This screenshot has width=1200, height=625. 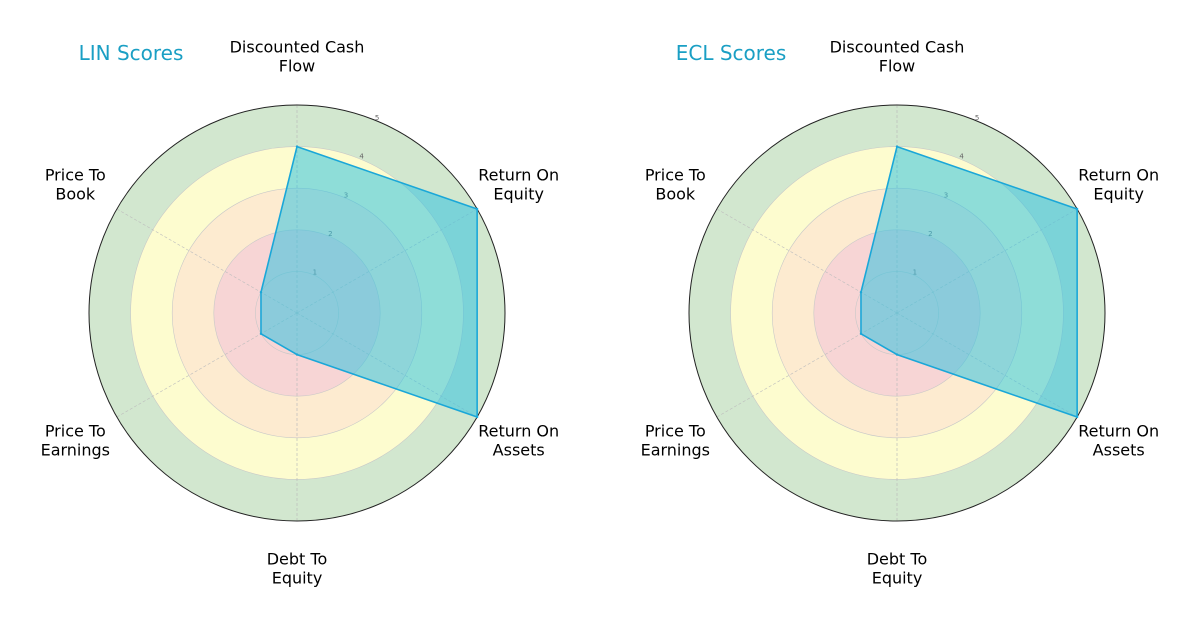 What do you see at coordinates (131, 53) in the screenshot?
I see `chart-title: LIN Scores` at bounding box center [131, 53].